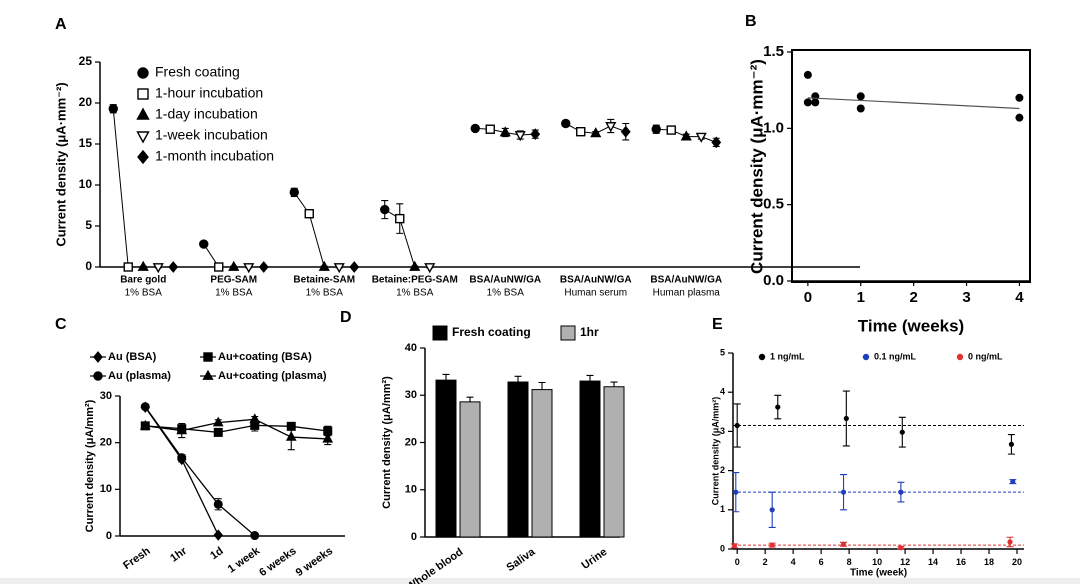 This screenshot has width=1080, height=584. What do you see at coordinates (506, 293) in the screenshot?
I see `x-tick-note: 1% BSA` at bounding box center [506, 293].